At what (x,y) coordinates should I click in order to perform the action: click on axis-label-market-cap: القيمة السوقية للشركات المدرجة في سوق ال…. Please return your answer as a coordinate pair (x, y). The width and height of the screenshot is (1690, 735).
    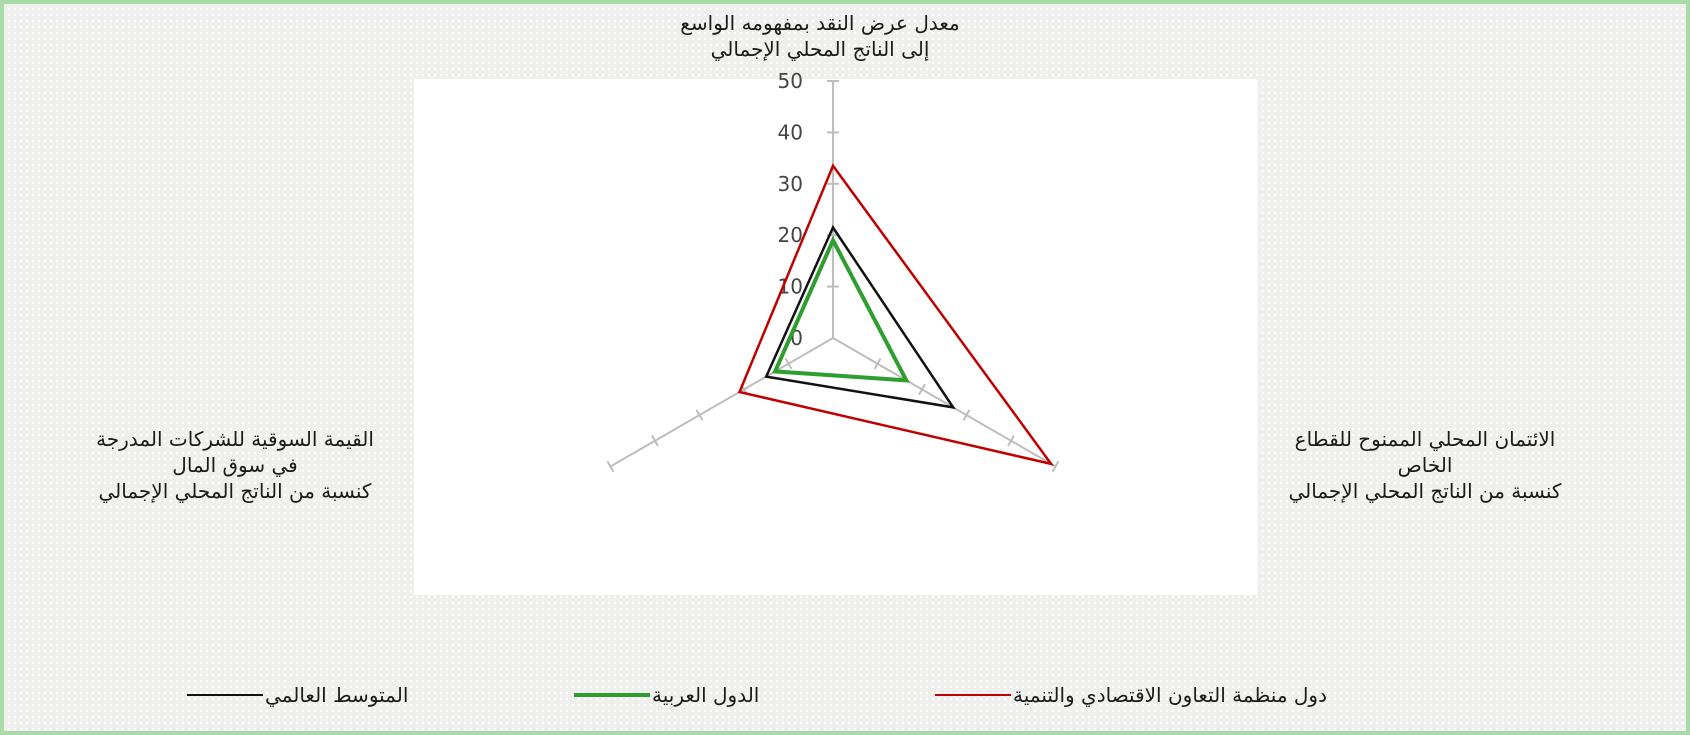
    Looking at the image, I should click on (235, 465).